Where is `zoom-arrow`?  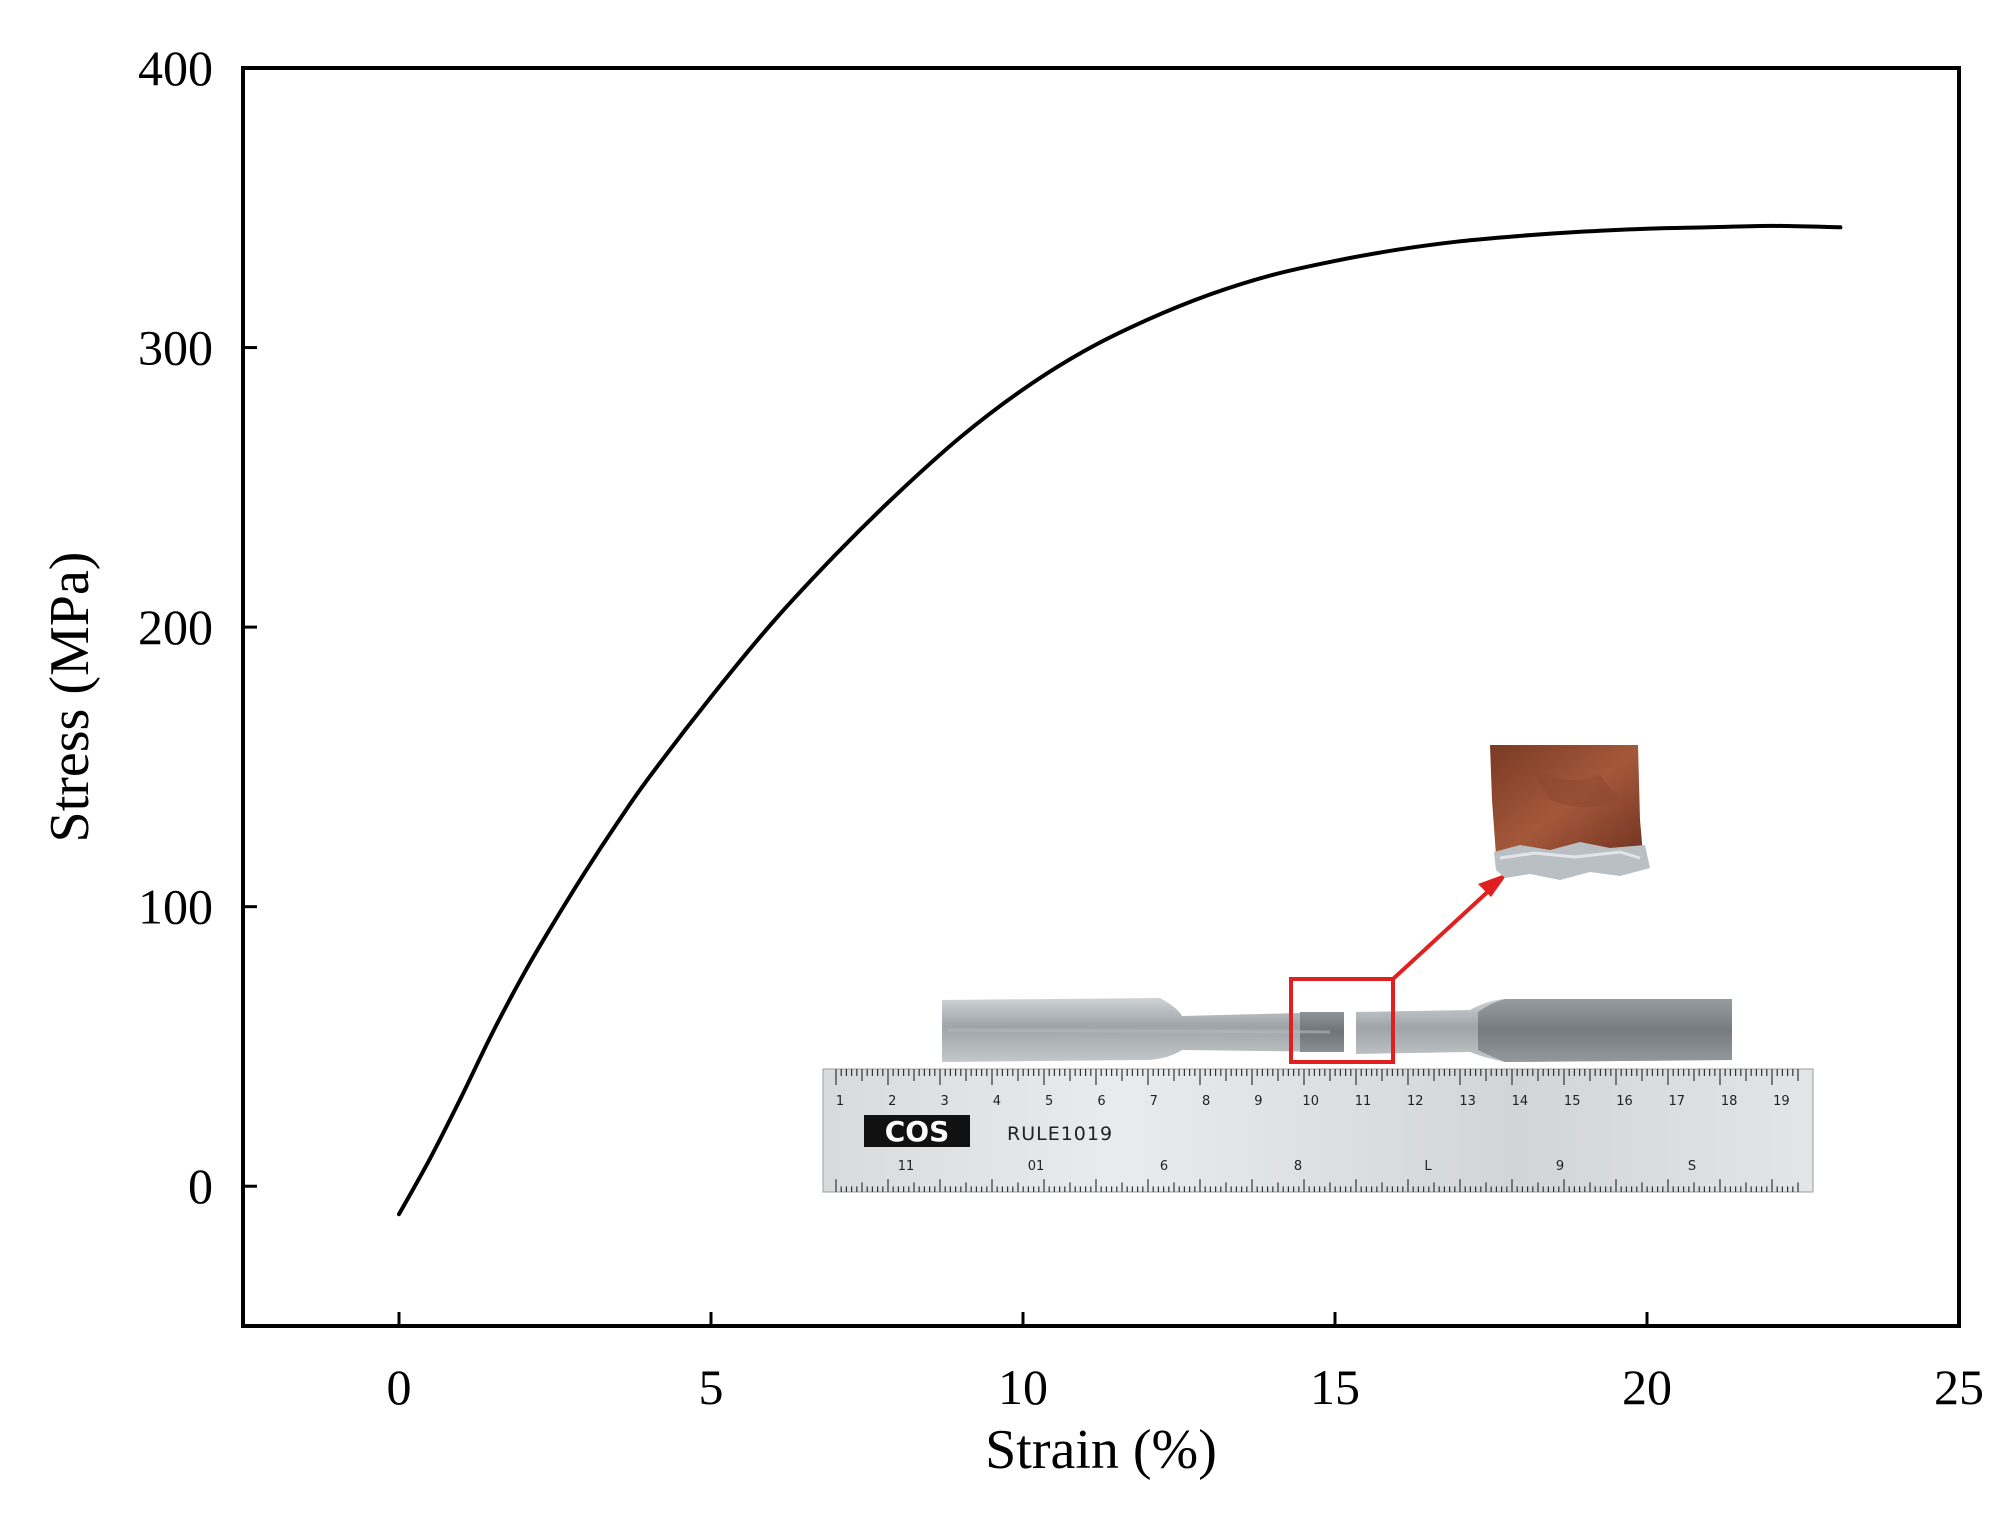
zoom-arrow is located at coordinates (1443, 932).